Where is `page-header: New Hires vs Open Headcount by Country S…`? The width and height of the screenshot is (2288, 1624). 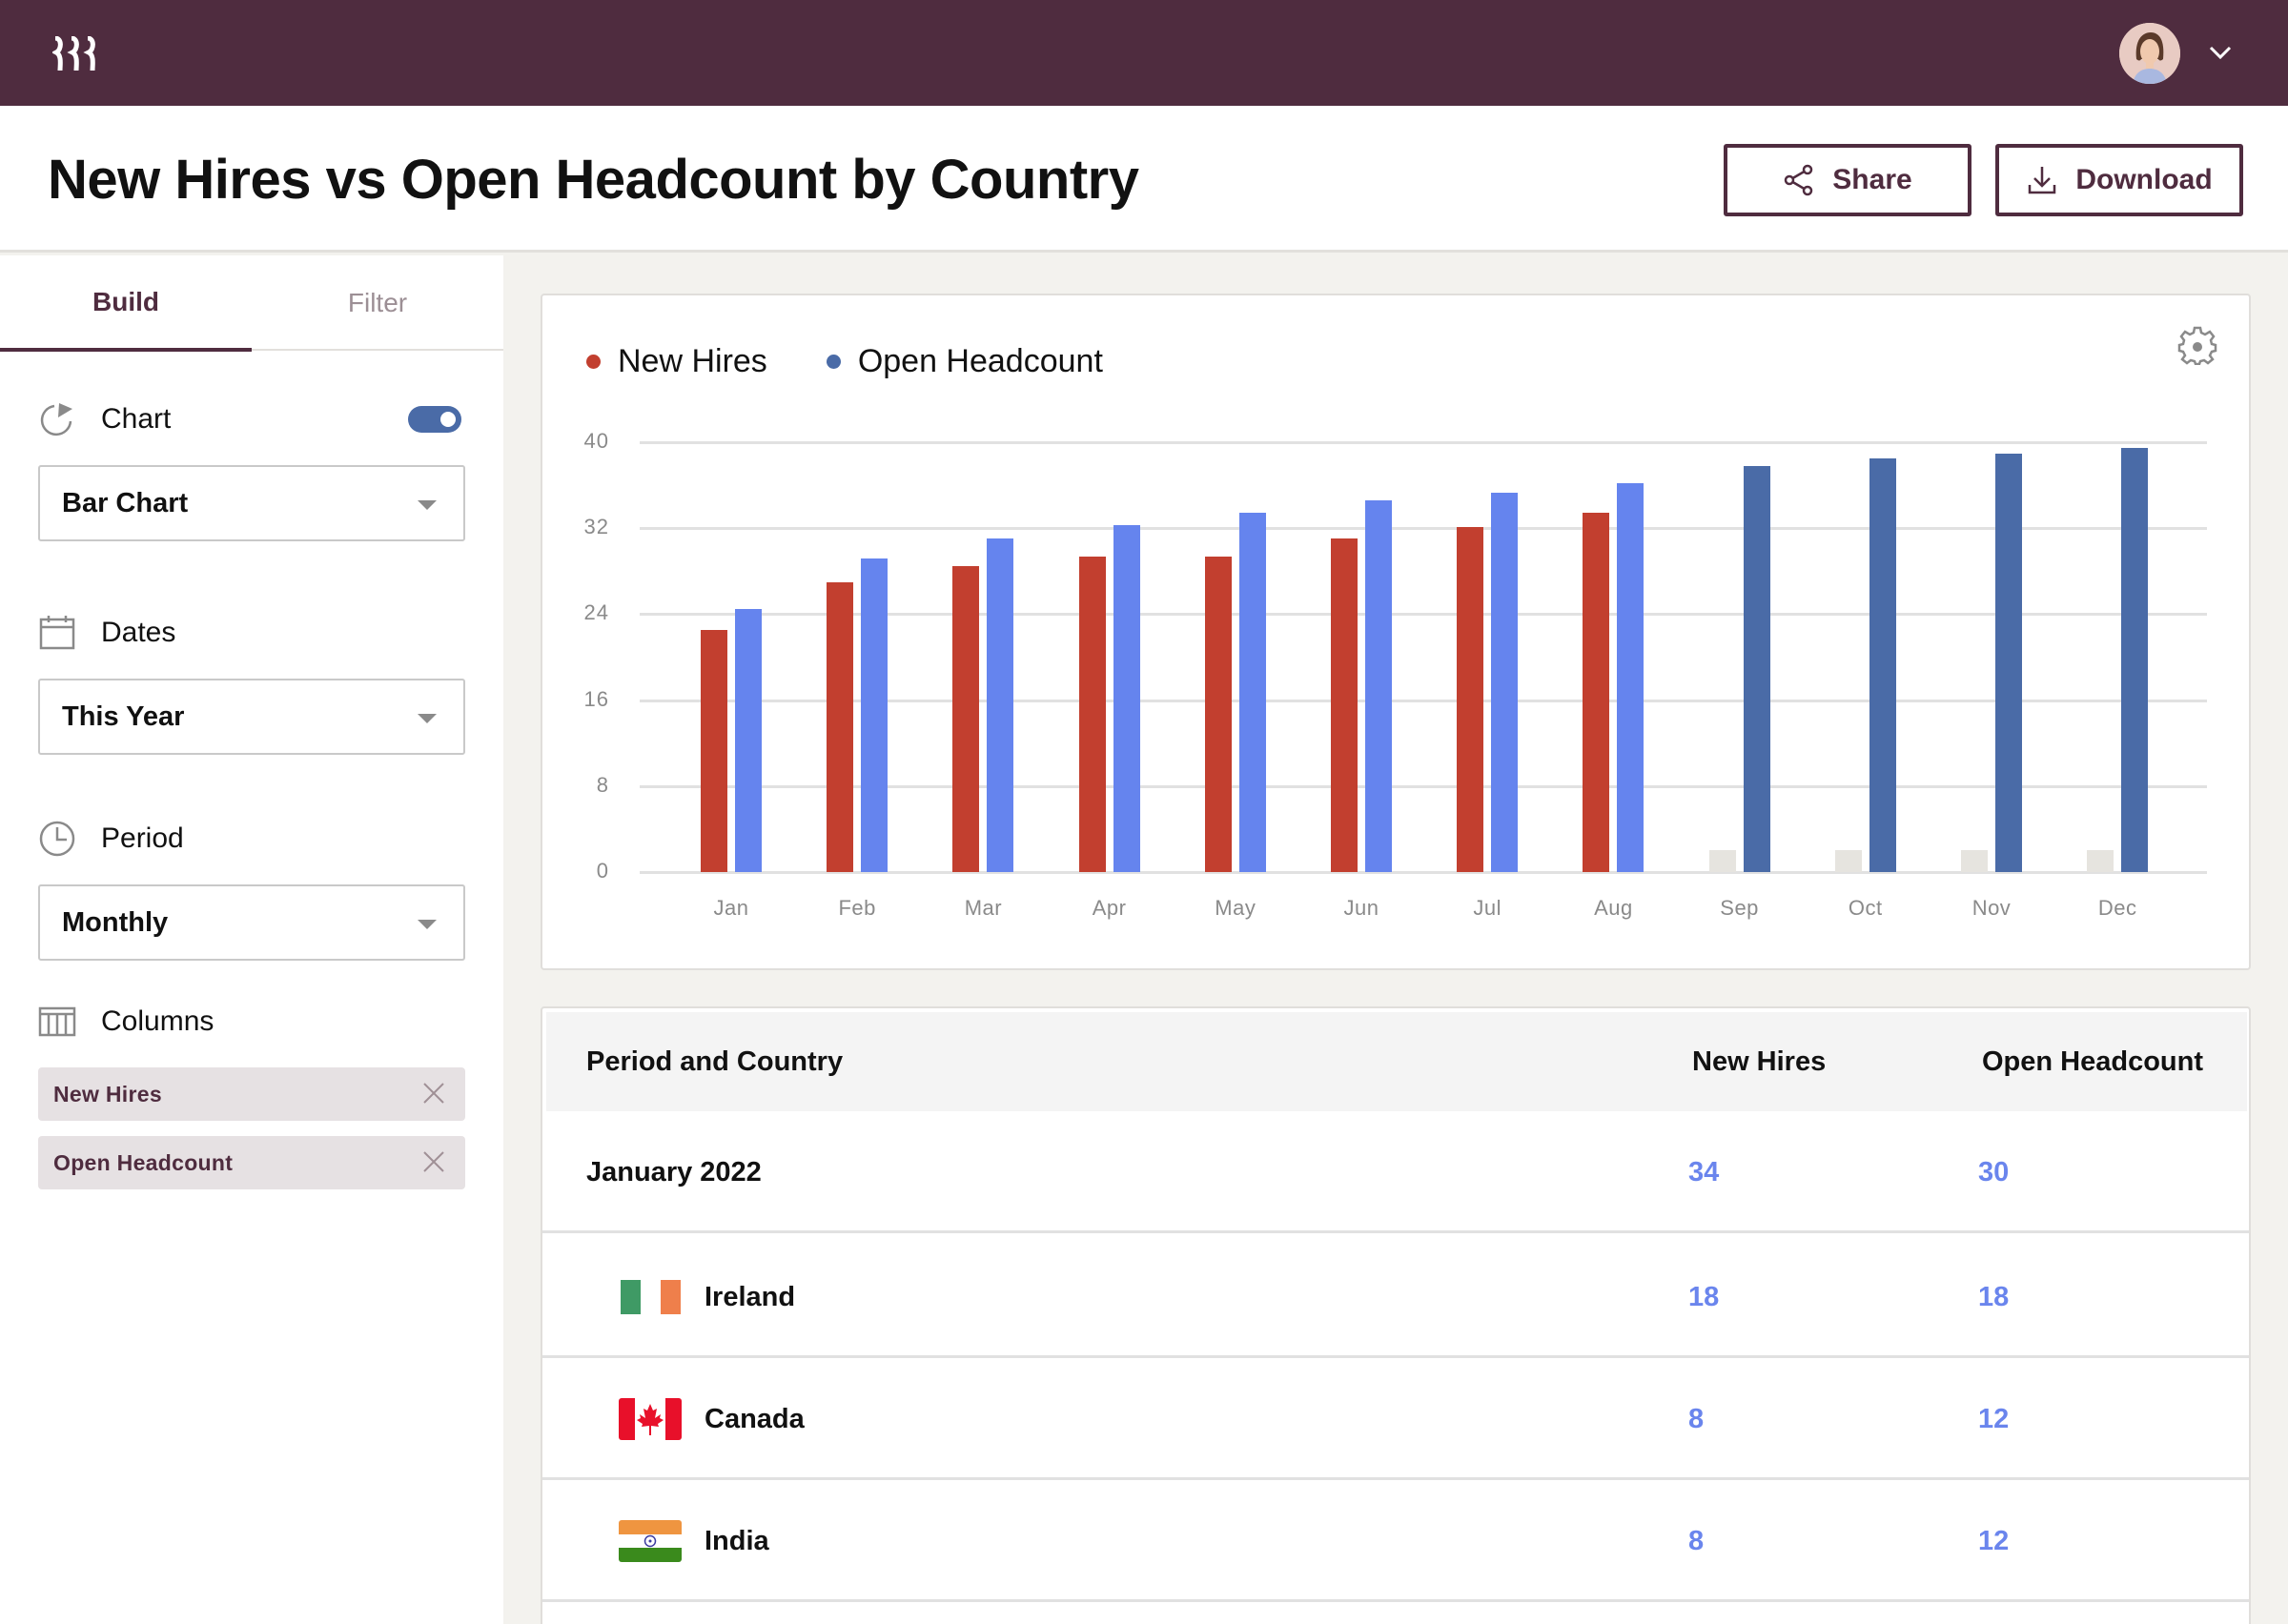
page-header: New Hires vs Open Headcount by Country S… is located at coordinates (1144, 179).